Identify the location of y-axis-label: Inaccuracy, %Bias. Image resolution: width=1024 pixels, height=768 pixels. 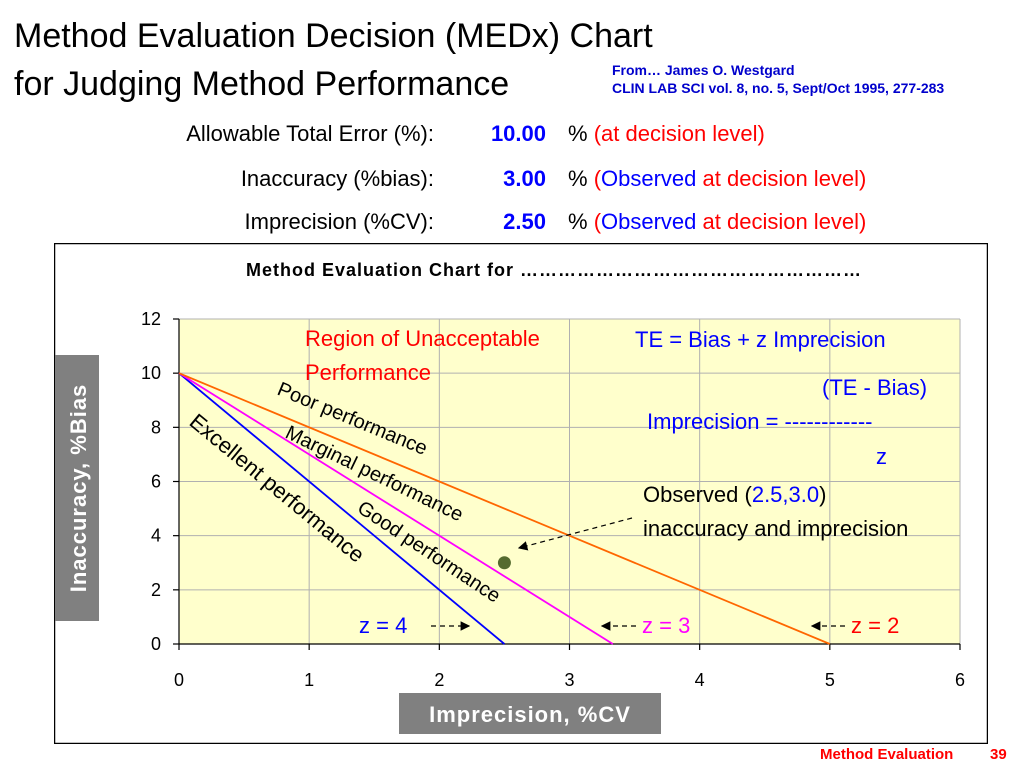
(78, 488).